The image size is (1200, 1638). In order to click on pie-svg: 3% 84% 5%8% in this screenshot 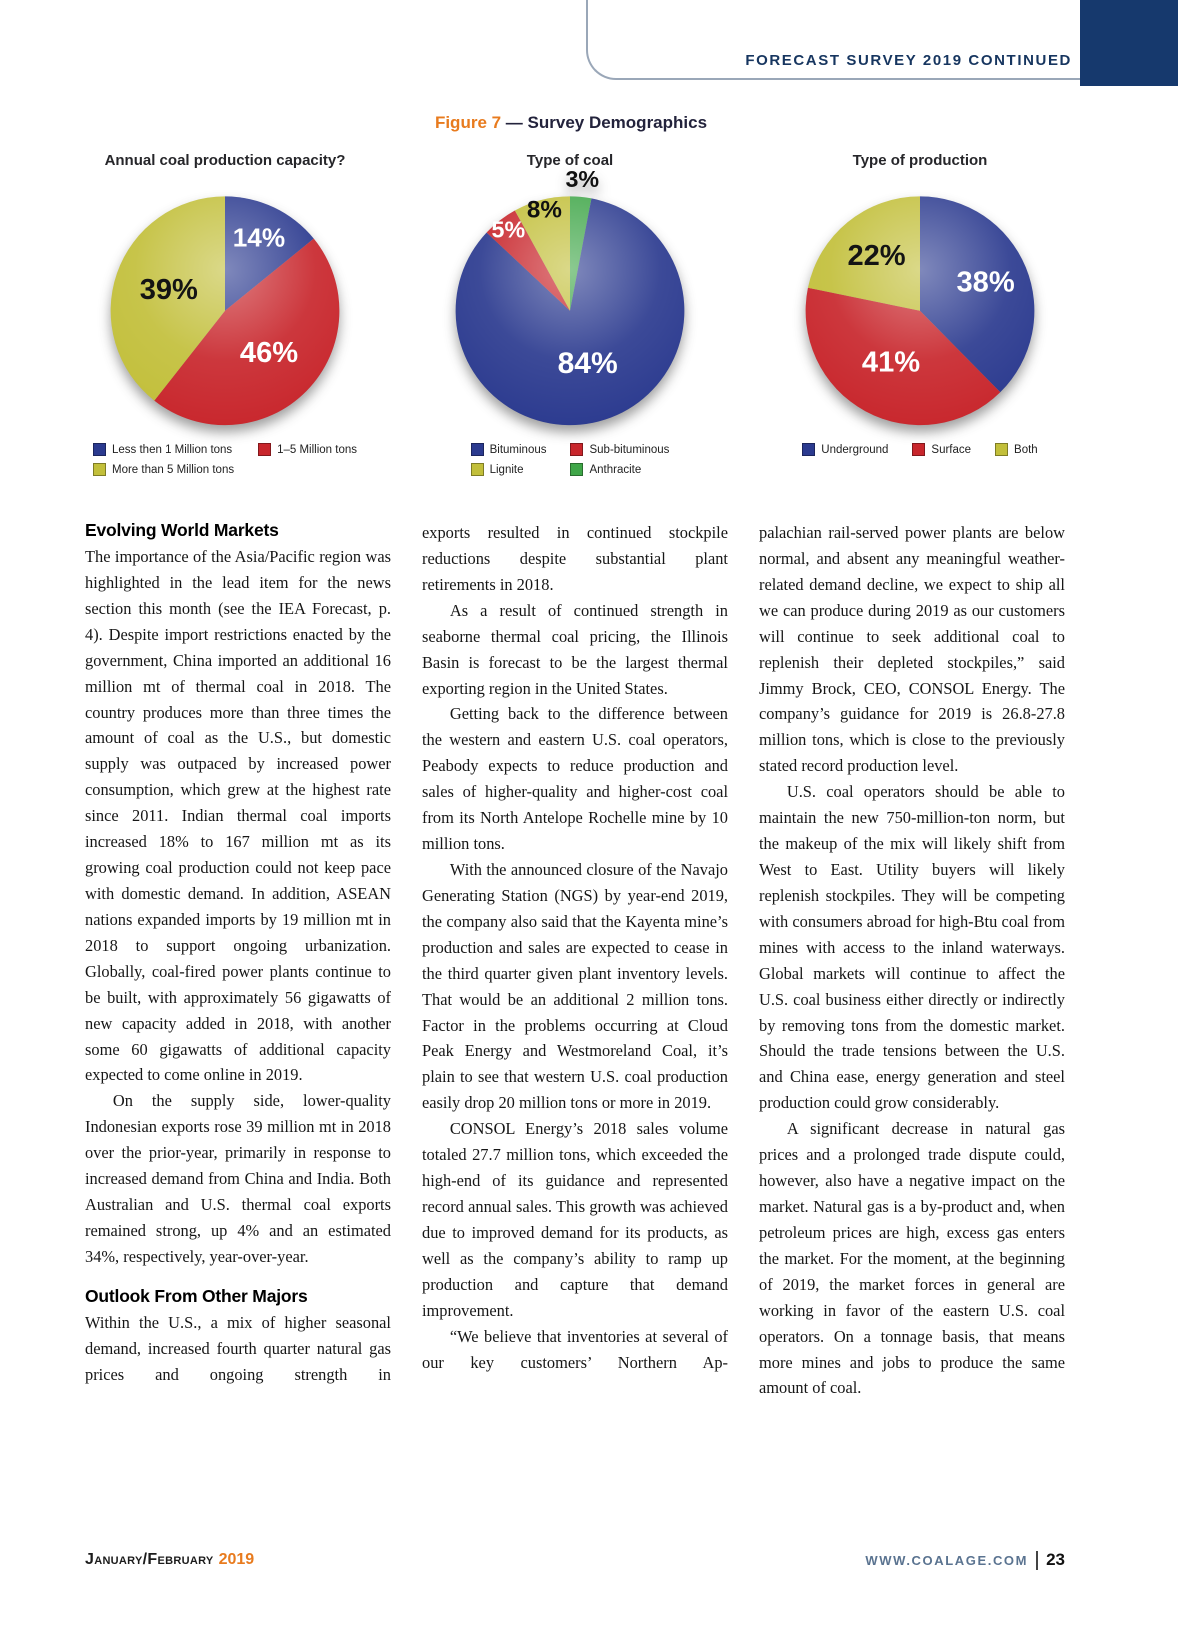, I will do `click(570, 296)`.